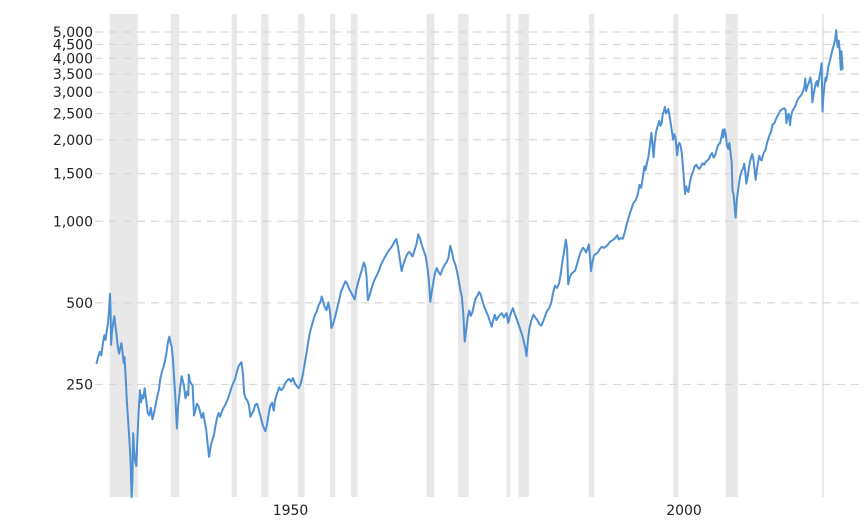 The width and height of the screenshot is (867, 523). What do you see at coordinates (79, 385) in the screenshot?
I see `y-axis-tick-label: 250` at bounding box center [79, 385].